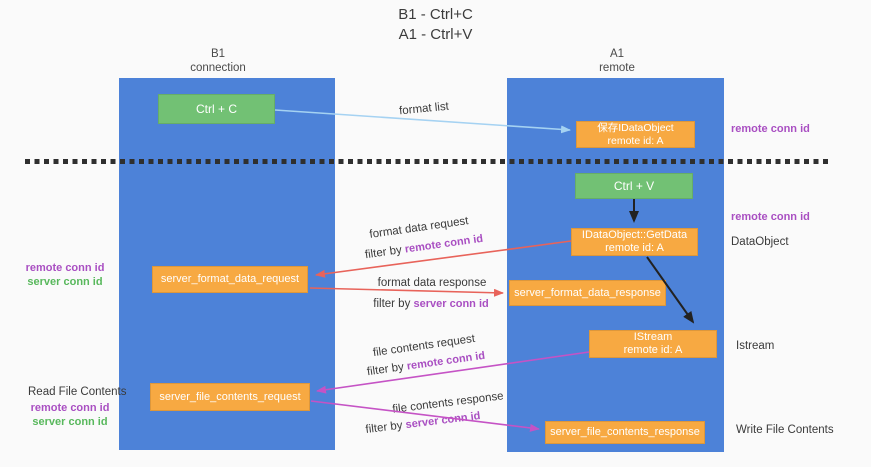 The image size is (871, 467). I want to click on node-server-format-data-response: server_format_data_response, so click(587, 293).